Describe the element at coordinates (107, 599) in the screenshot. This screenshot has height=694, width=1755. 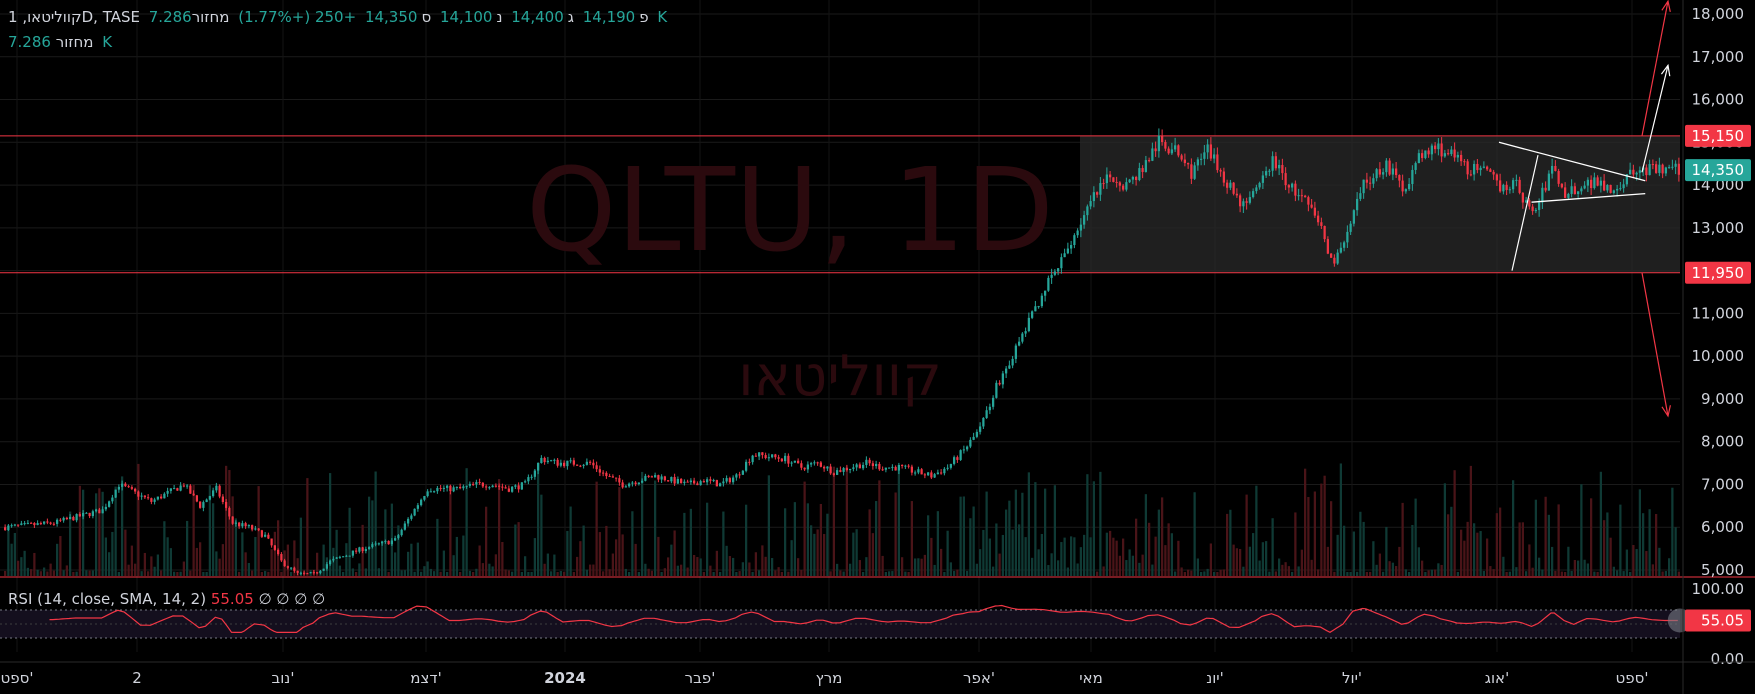
I see `rsi-label: RSI (14, close, SMA, 14, 2)` at that location.